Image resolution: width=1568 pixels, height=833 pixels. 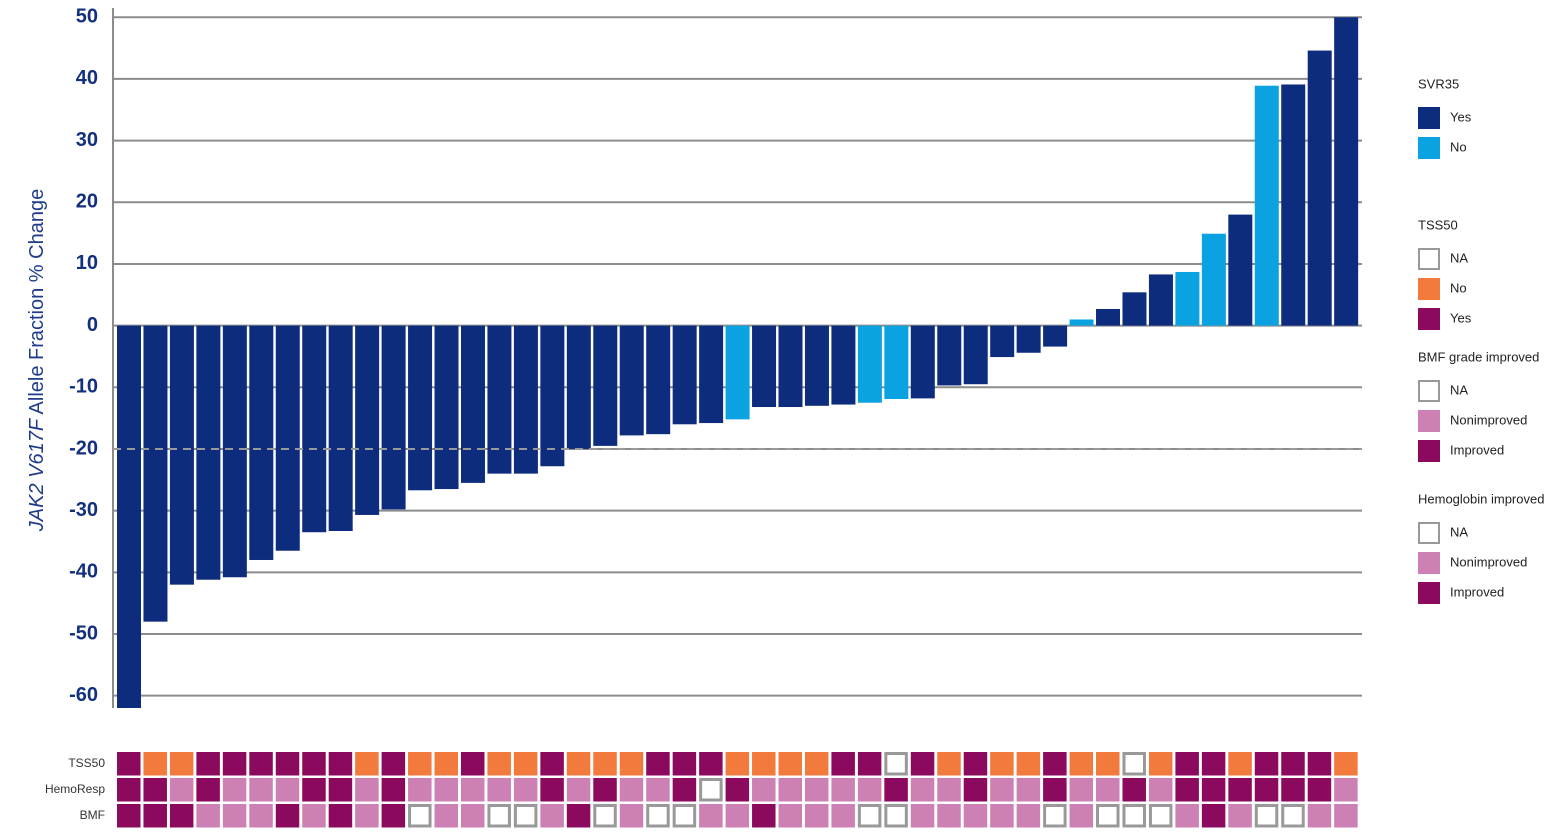 What do you see at coordinates (83, 448) in the screenshot?
I see `y-tick-label: -20` at bounding box center [83, 448].